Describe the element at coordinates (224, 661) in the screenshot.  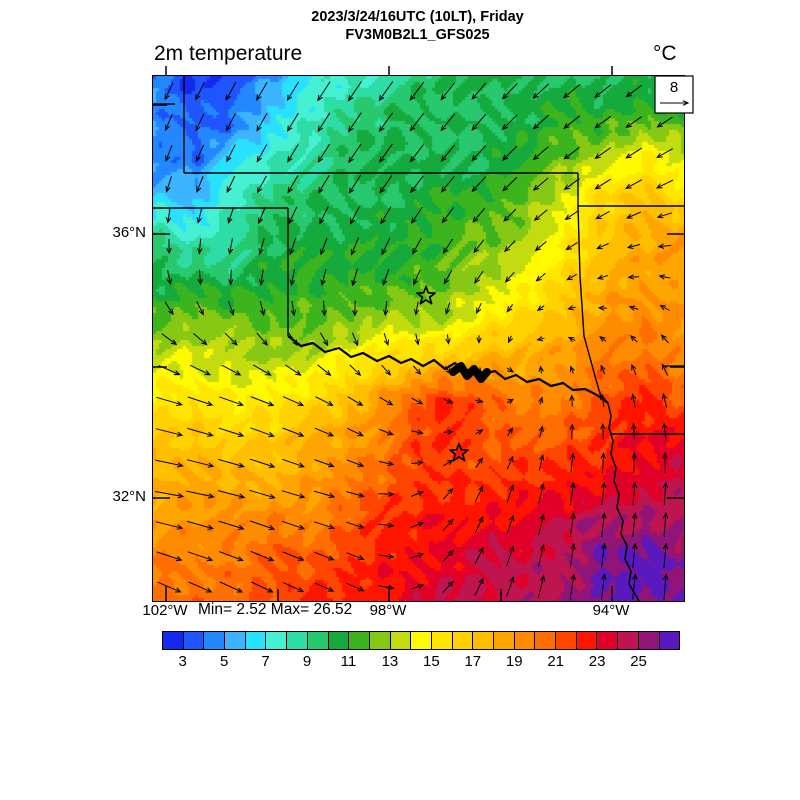
I see `colorbar-tick-label: 5` at that location.